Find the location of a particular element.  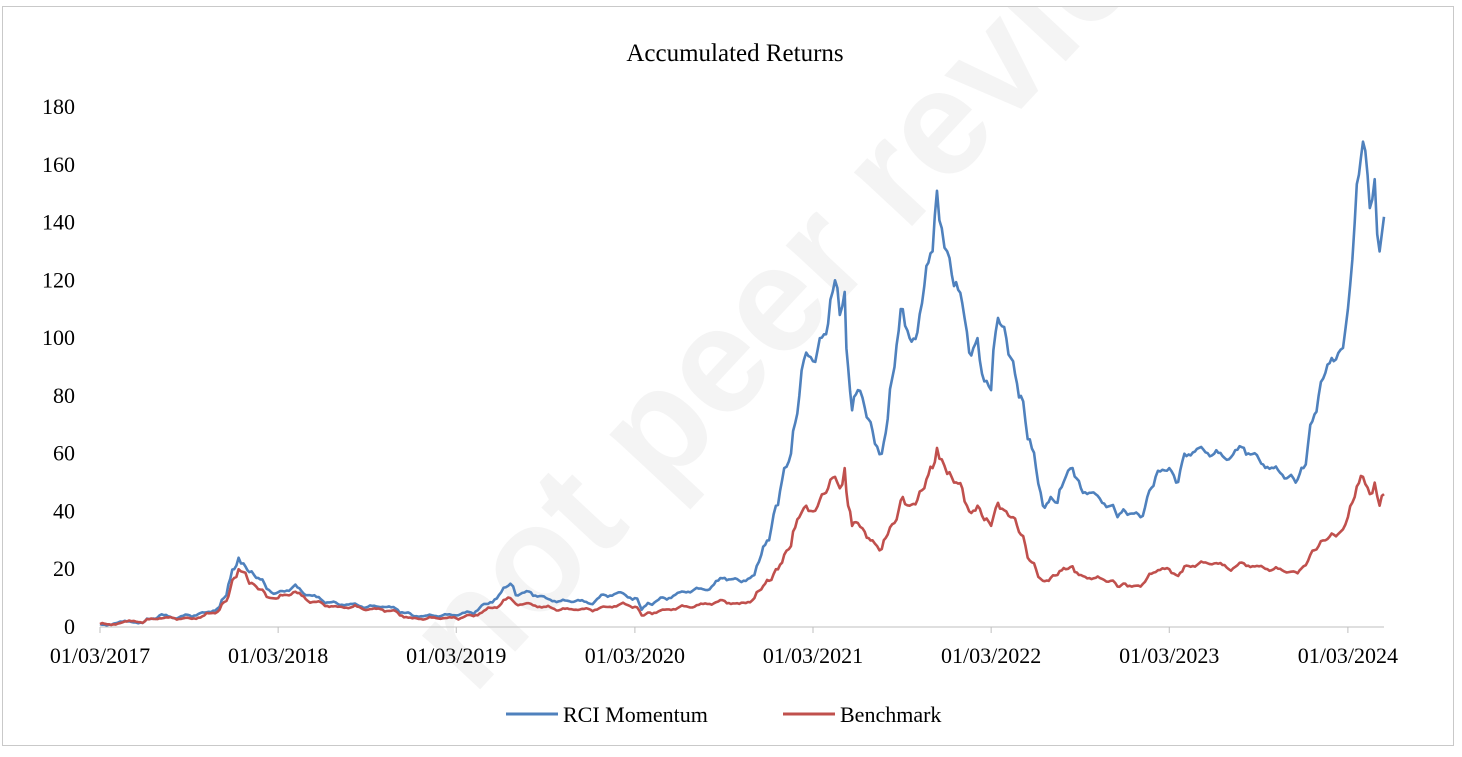

chart-title: Accumulated Returns is located at coordinates (734, 53).